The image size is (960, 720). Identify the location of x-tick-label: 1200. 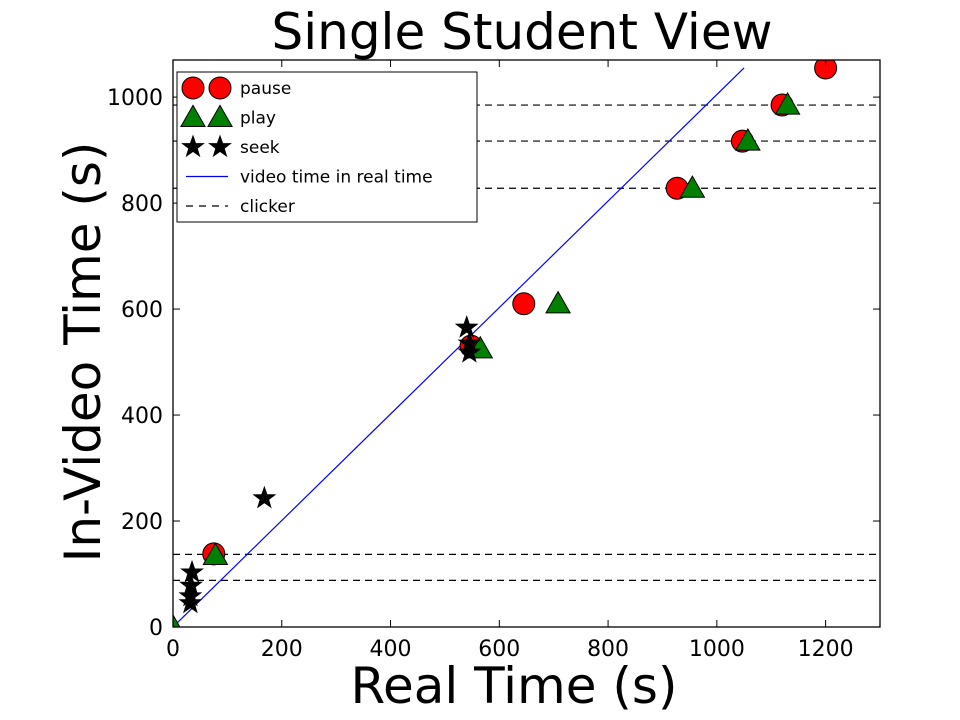
(826, 649).